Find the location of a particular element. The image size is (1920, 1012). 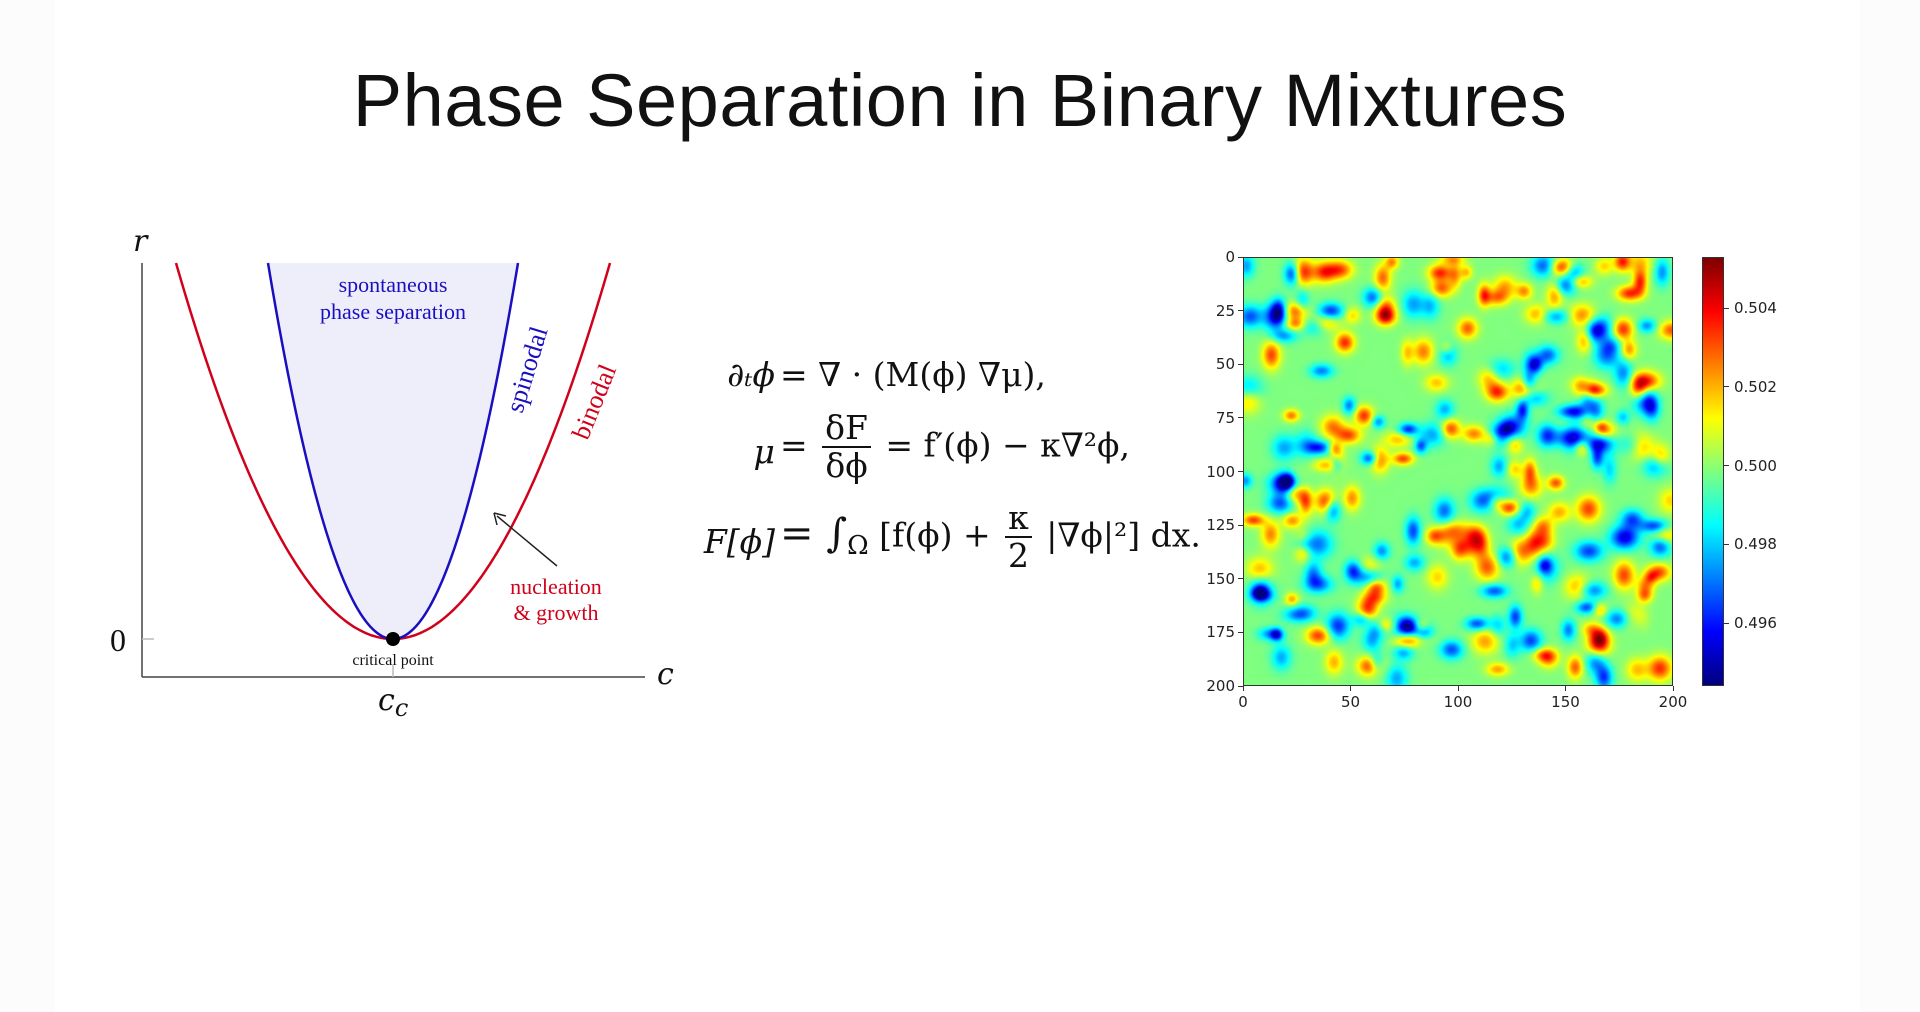

eq2-lhs: μ is located at coordinates (764, 451).